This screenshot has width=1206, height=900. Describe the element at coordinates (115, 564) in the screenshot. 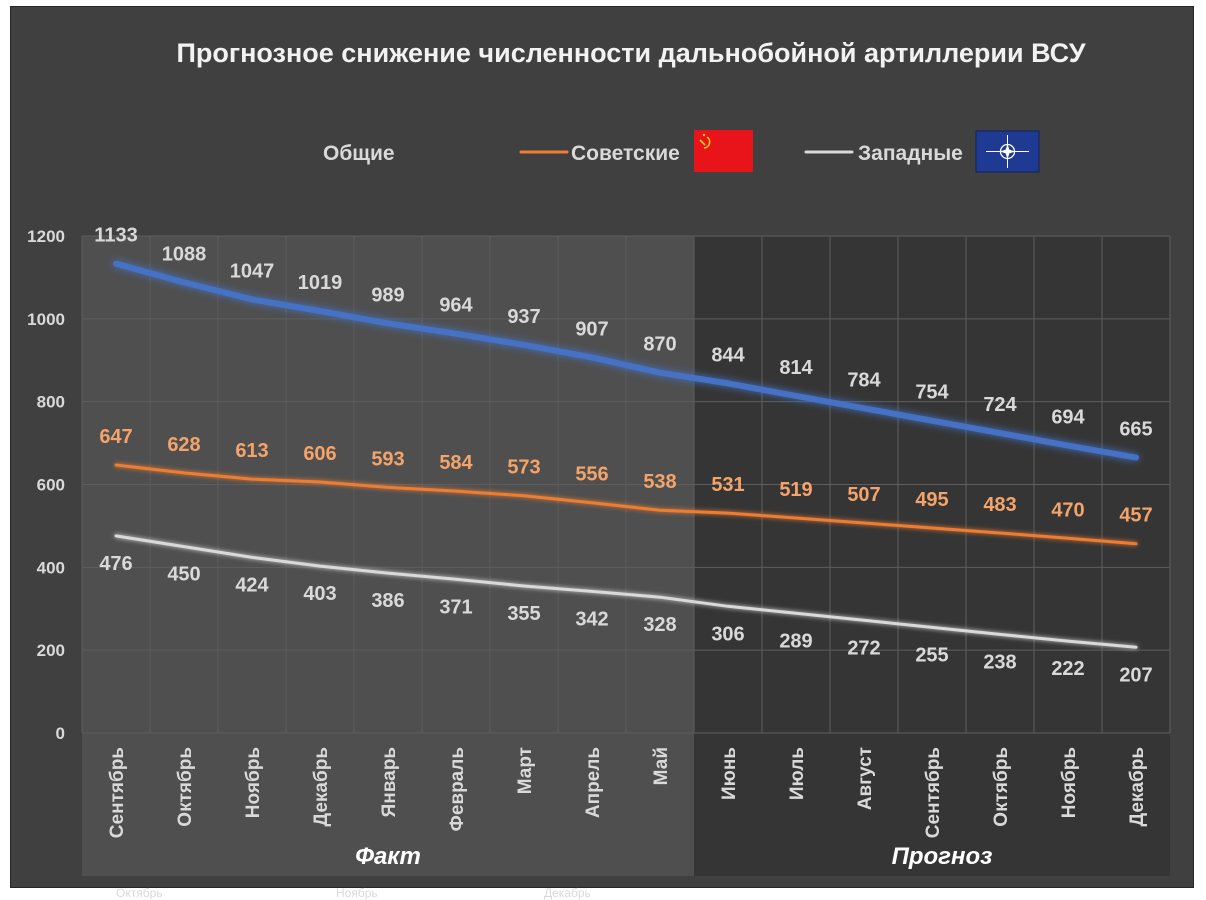

I see `data-label-2: 476` at that location.